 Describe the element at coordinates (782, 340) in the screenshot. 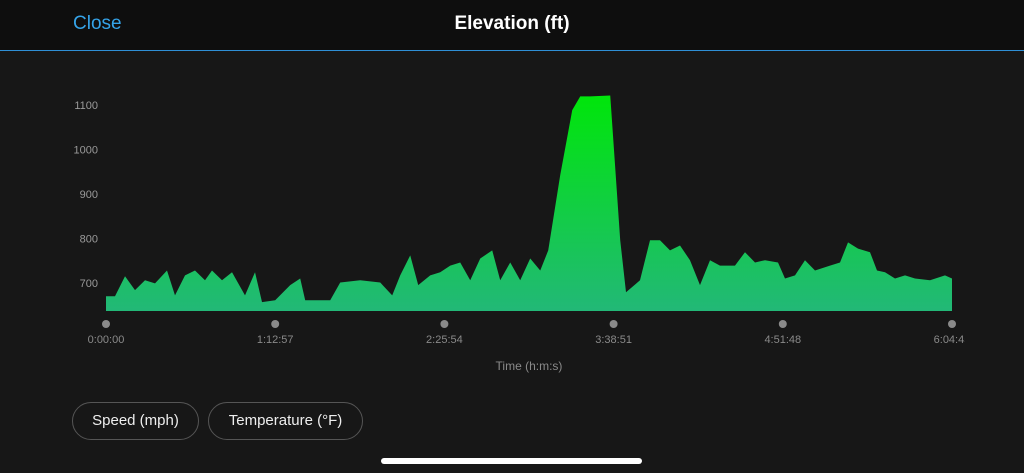

I see `x-tick-label: 4:51:48` at that location.